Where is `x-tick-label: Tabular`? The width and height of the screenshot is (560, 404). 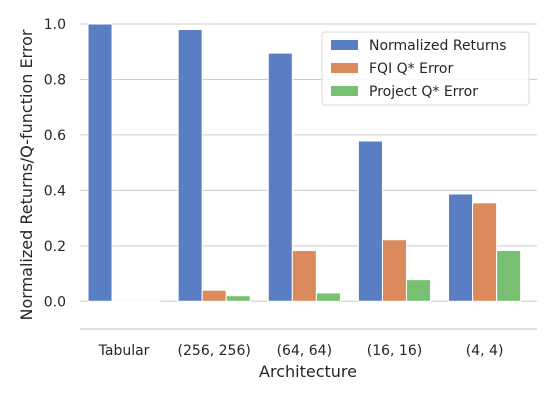 x-tick-label: Tabular is located at coordinates (124, 351).